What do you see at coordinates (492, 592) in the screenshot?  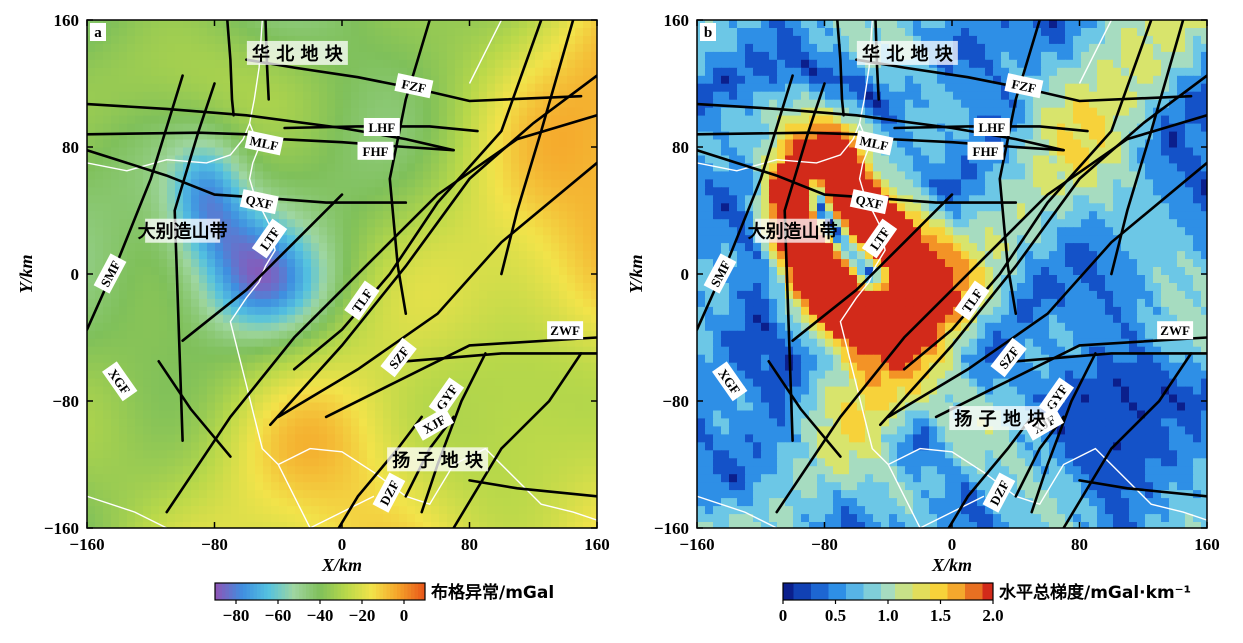 I see `colorbar-label: 布格异常/mGal` at bounding box center [492, 592].